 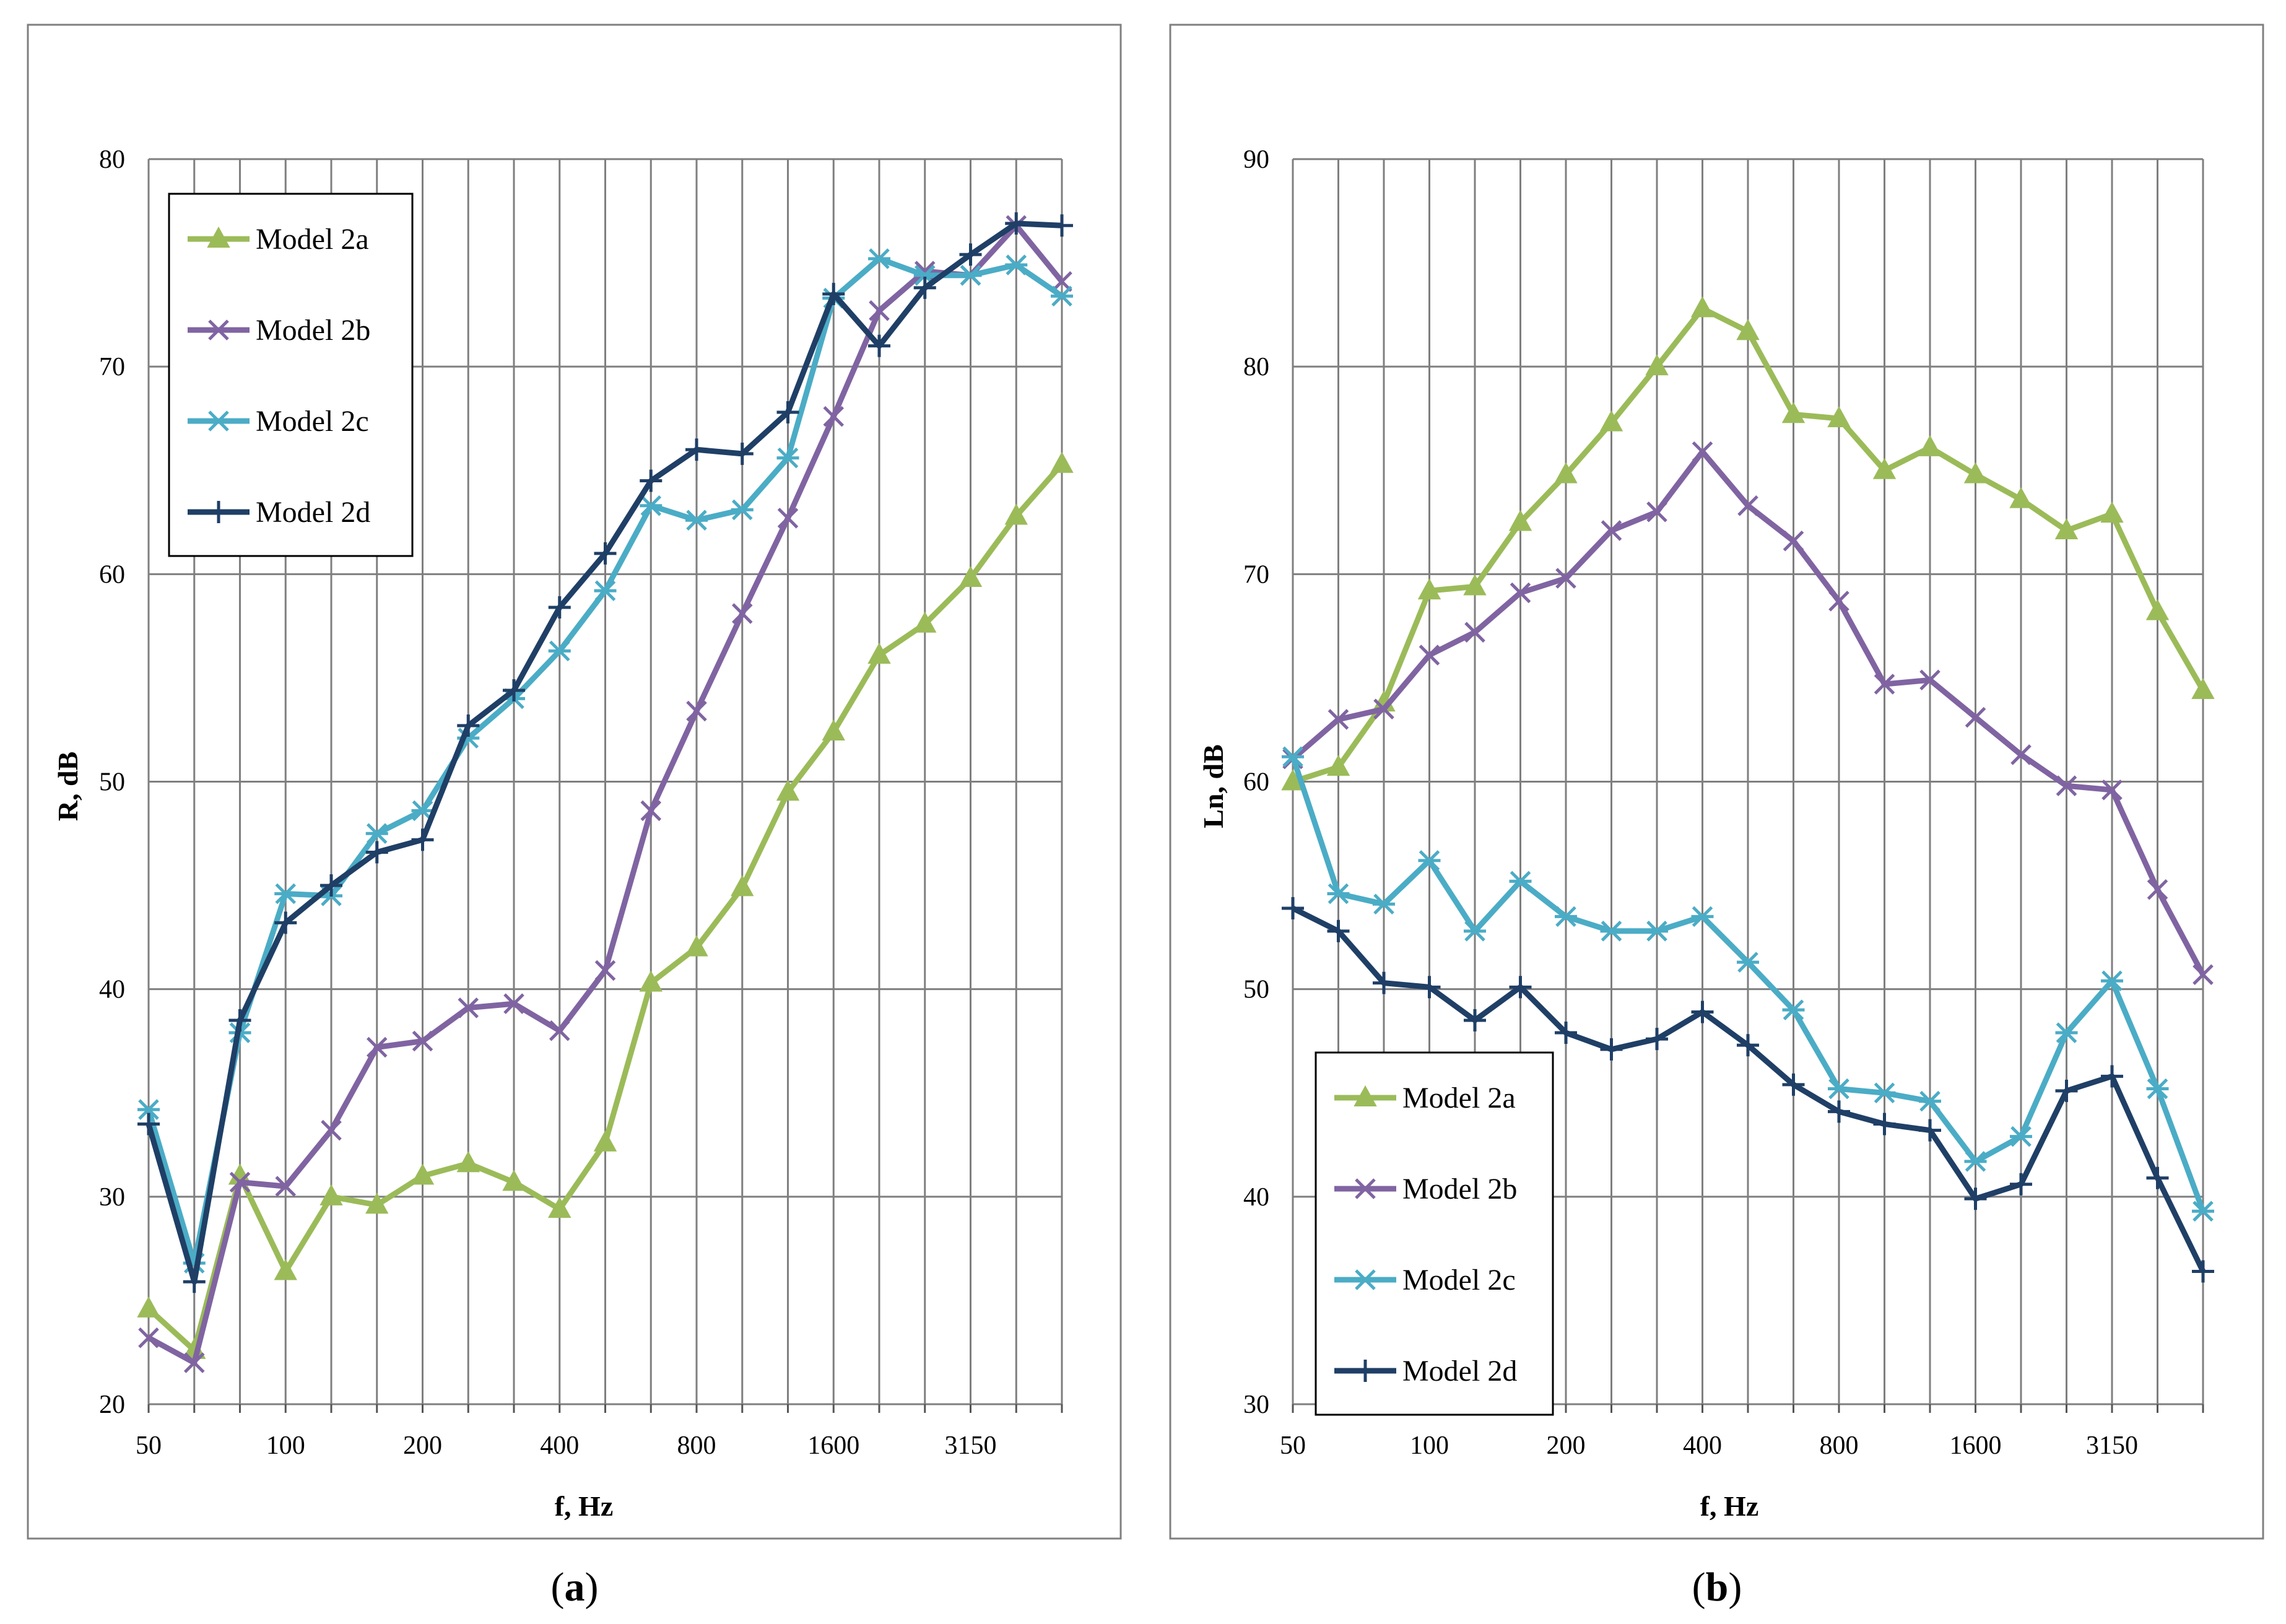 What do you see at coordinates (68, 786) in the screenshot?
I see `panel-a-y-axis-title: R, dB` at bounding box center [68, 786].